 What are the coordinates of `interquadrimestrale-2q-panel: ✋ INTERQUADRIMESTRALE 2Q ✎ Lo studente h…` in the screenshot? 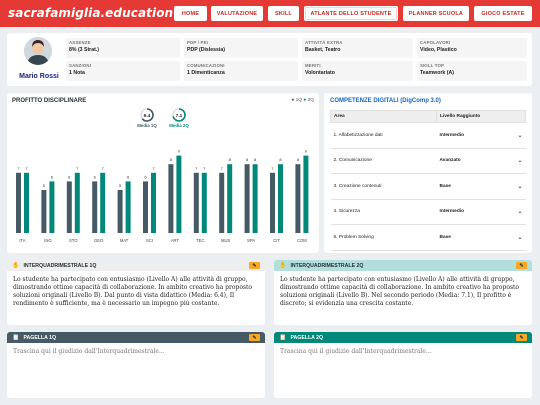 It's located at (403, 292).